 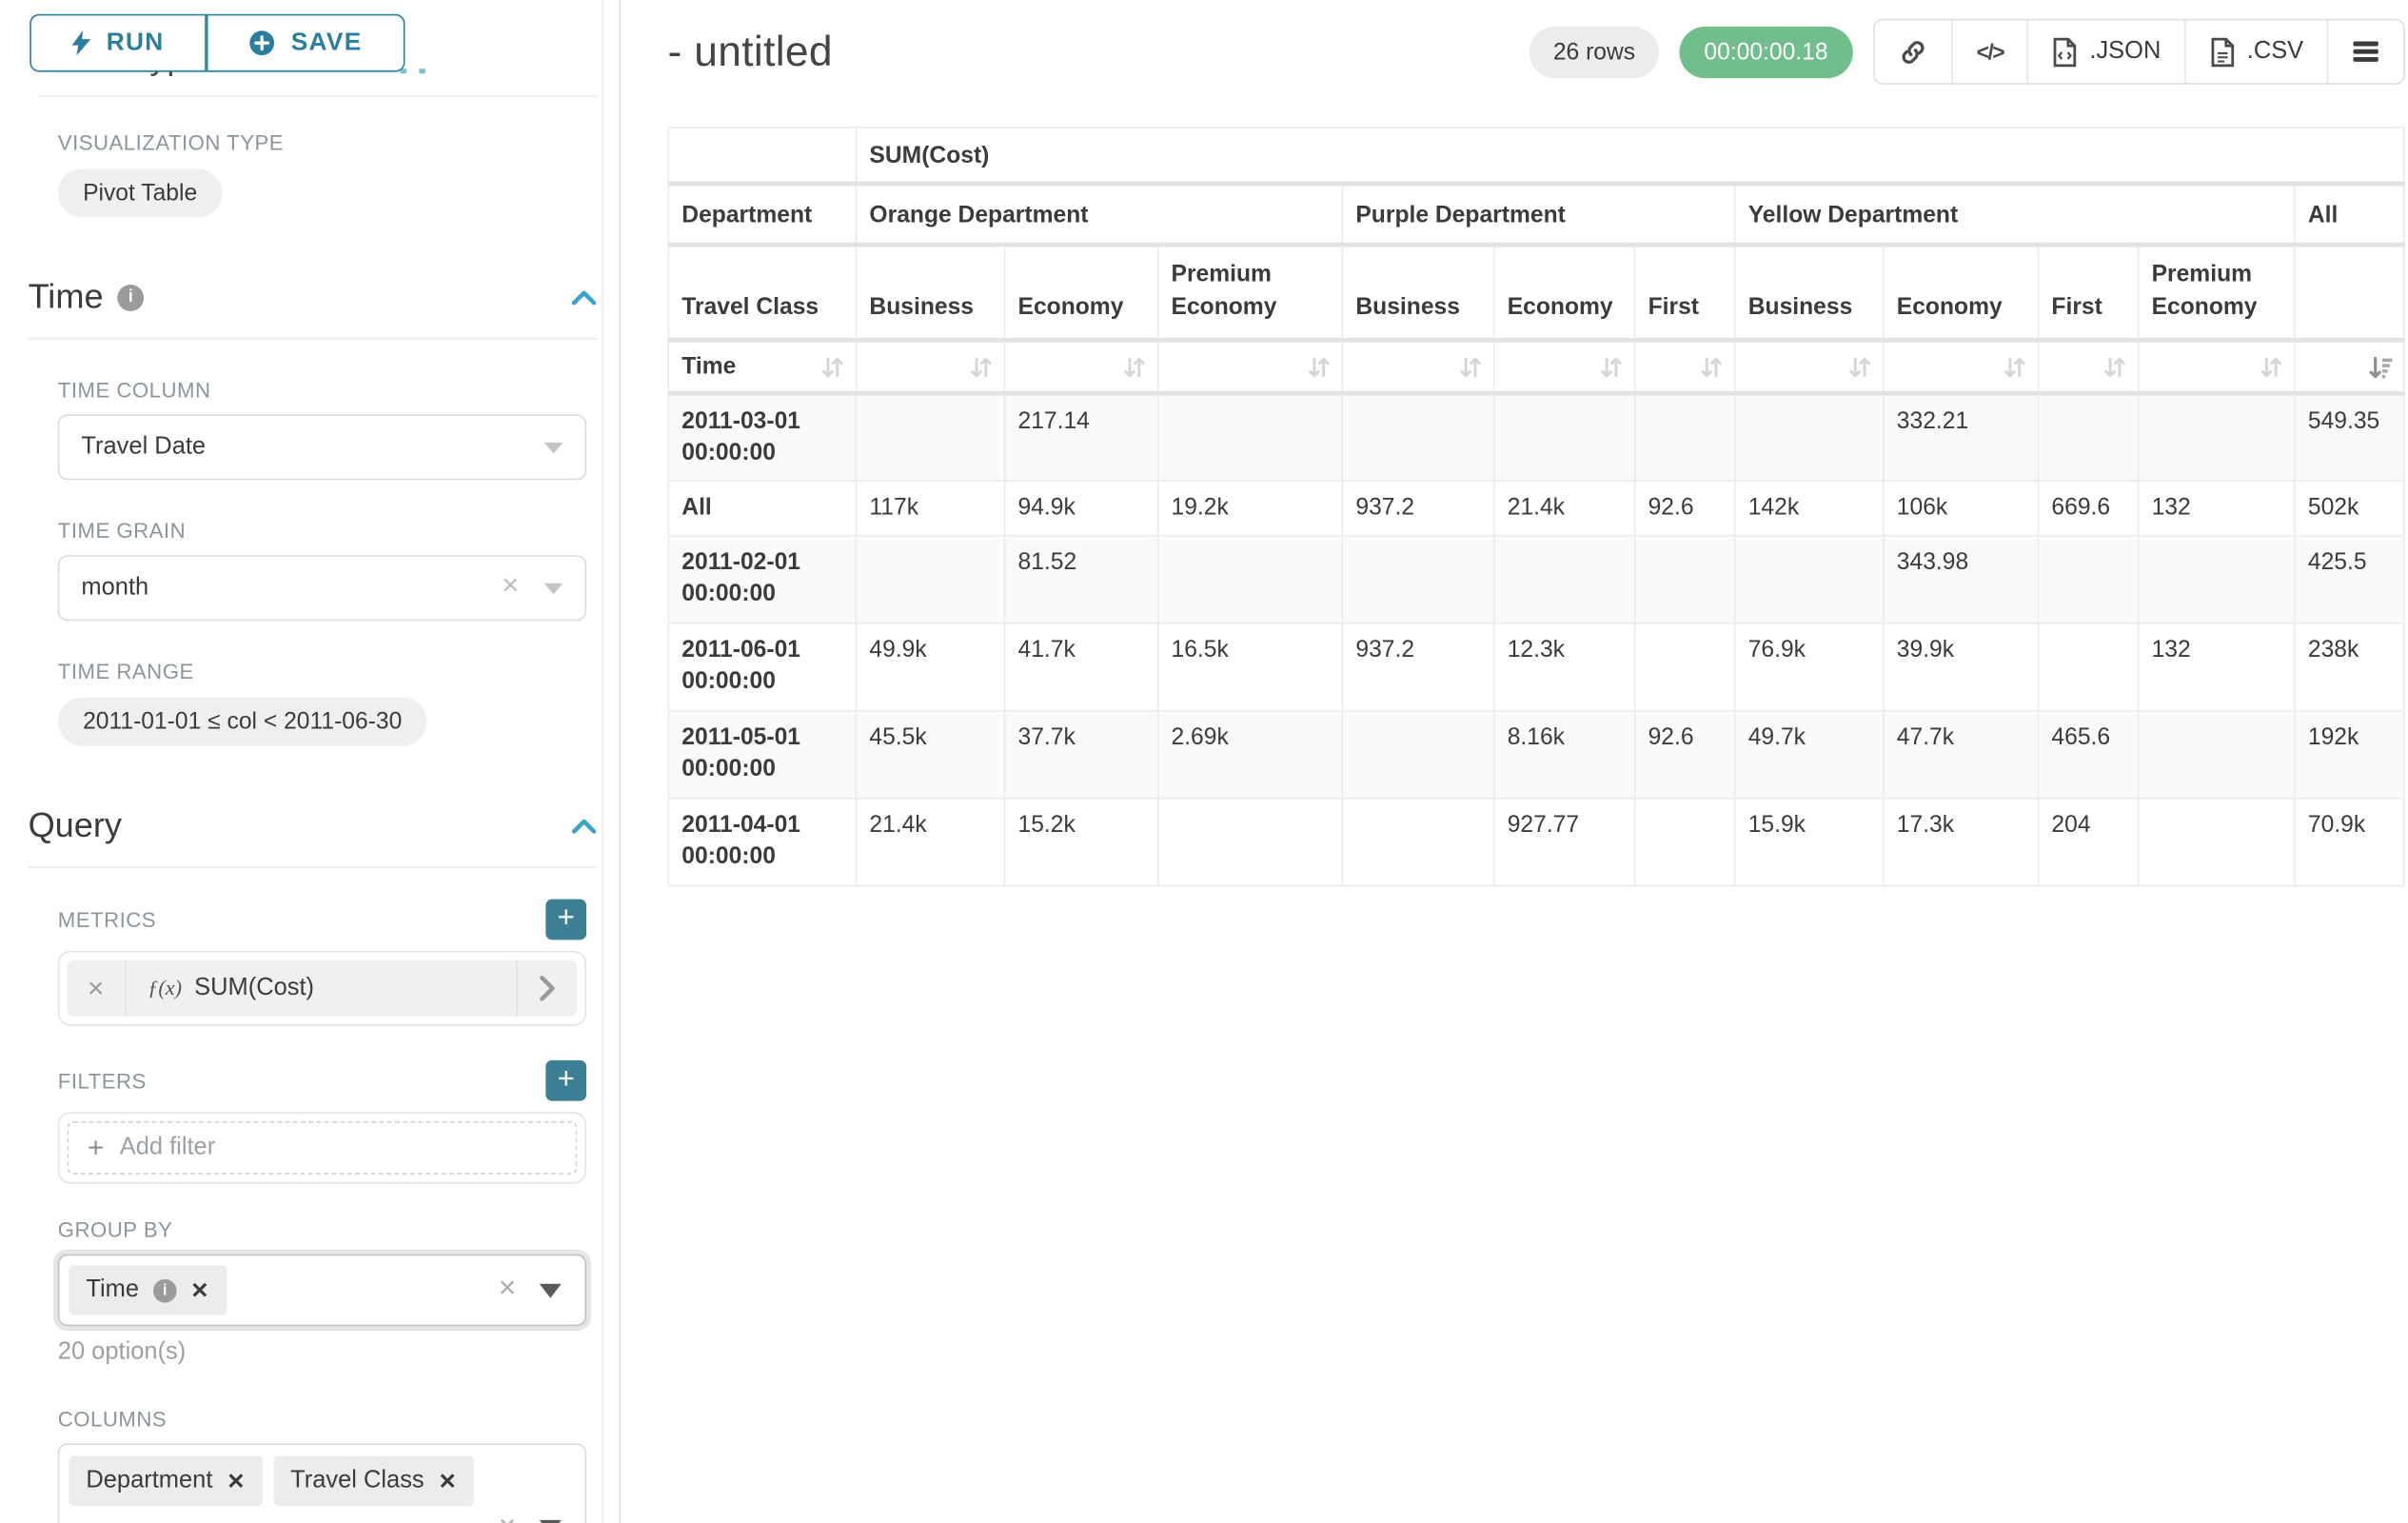 I want to click on pivot-sort-header-time: Time, so click(x=762, y=367).